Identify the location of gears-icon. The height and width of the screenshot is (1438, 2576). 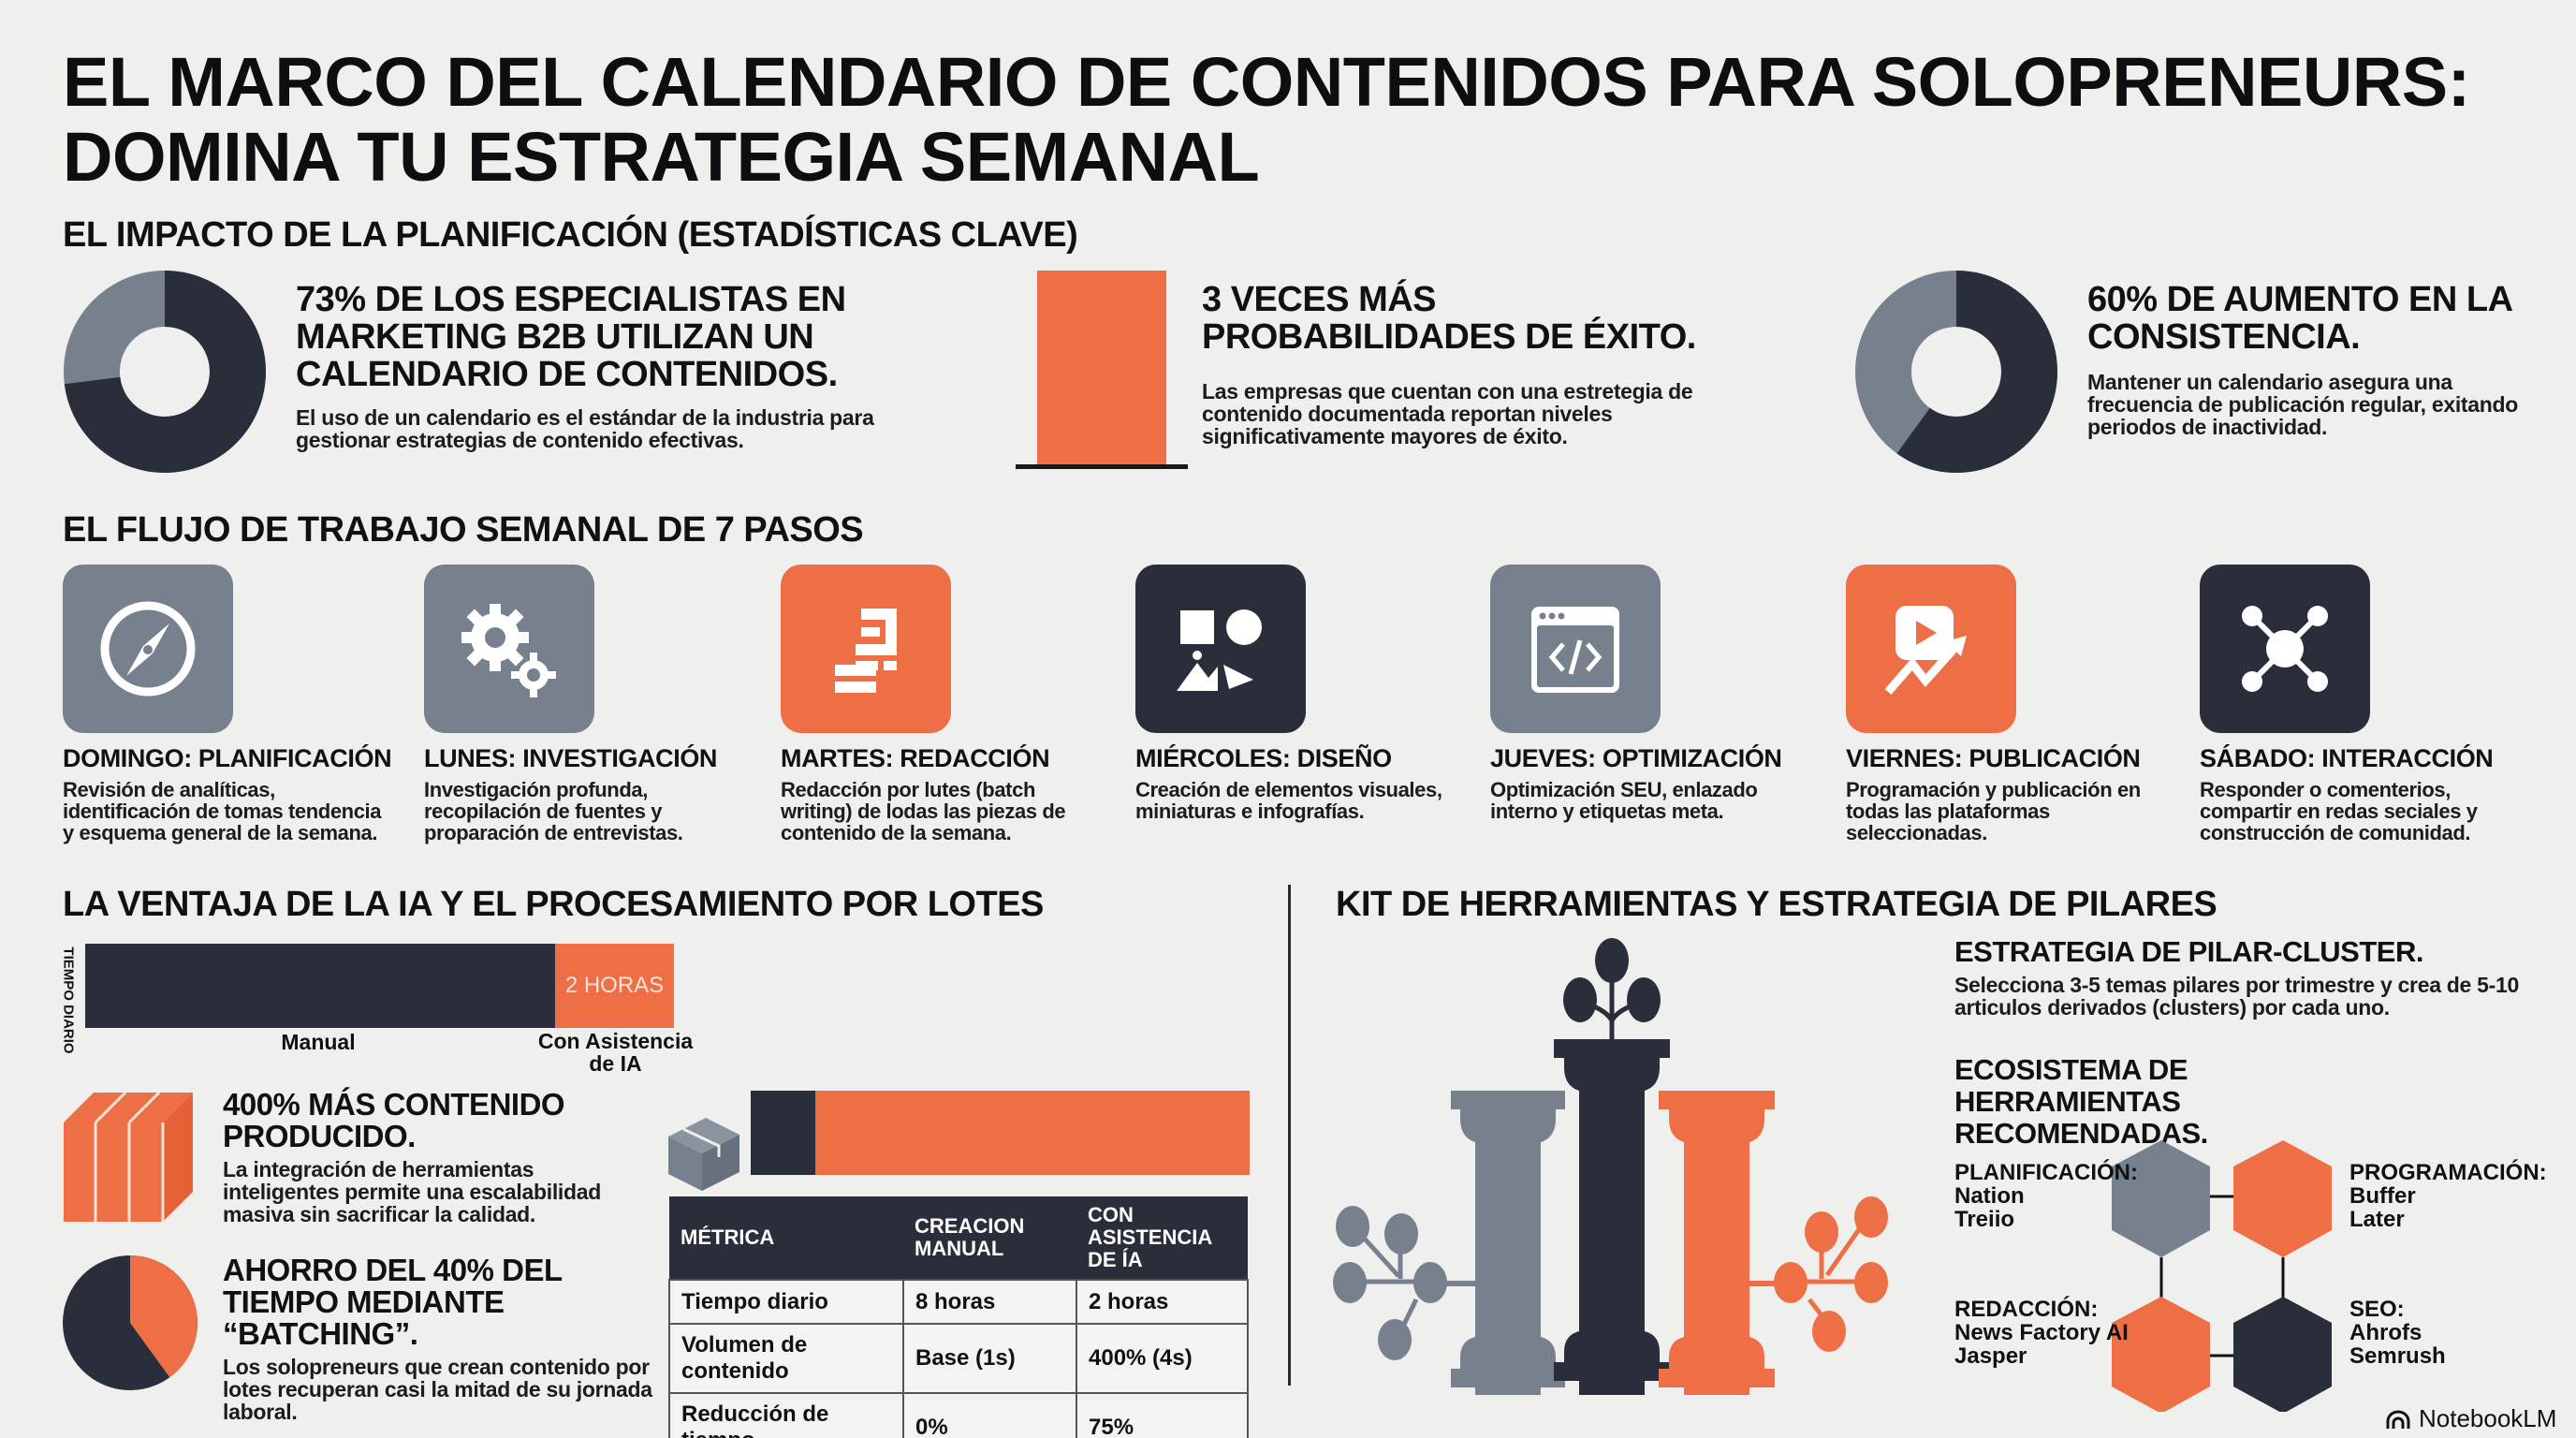
(509, 649).